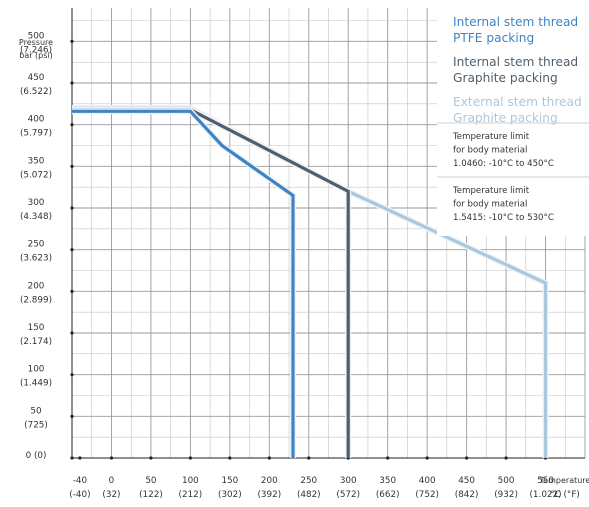  Describe the element at coordinates (309, 495) in the screenshot. I see `x-tick-sublabel: (482)` at that location.